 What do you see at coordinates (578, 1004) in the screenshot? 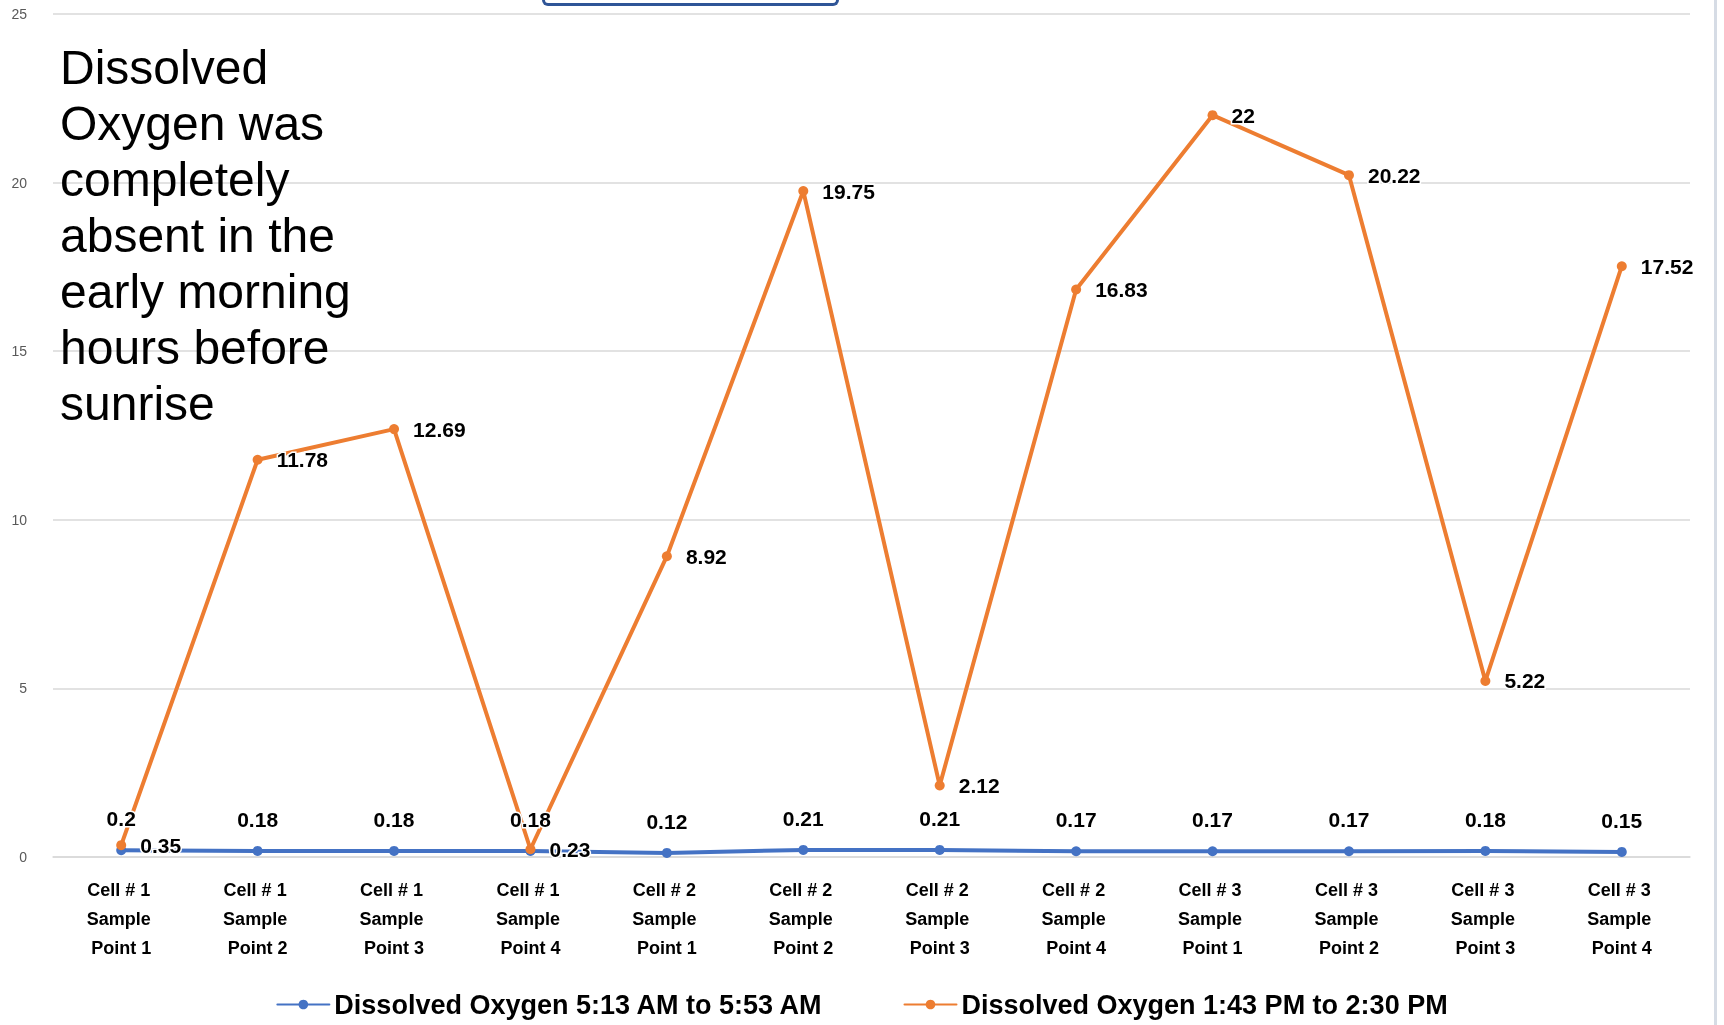
I see `legend-label: Dissolved Oxygen 5:13 AM to 5:53 AM` at bounding box center [578, 1004].